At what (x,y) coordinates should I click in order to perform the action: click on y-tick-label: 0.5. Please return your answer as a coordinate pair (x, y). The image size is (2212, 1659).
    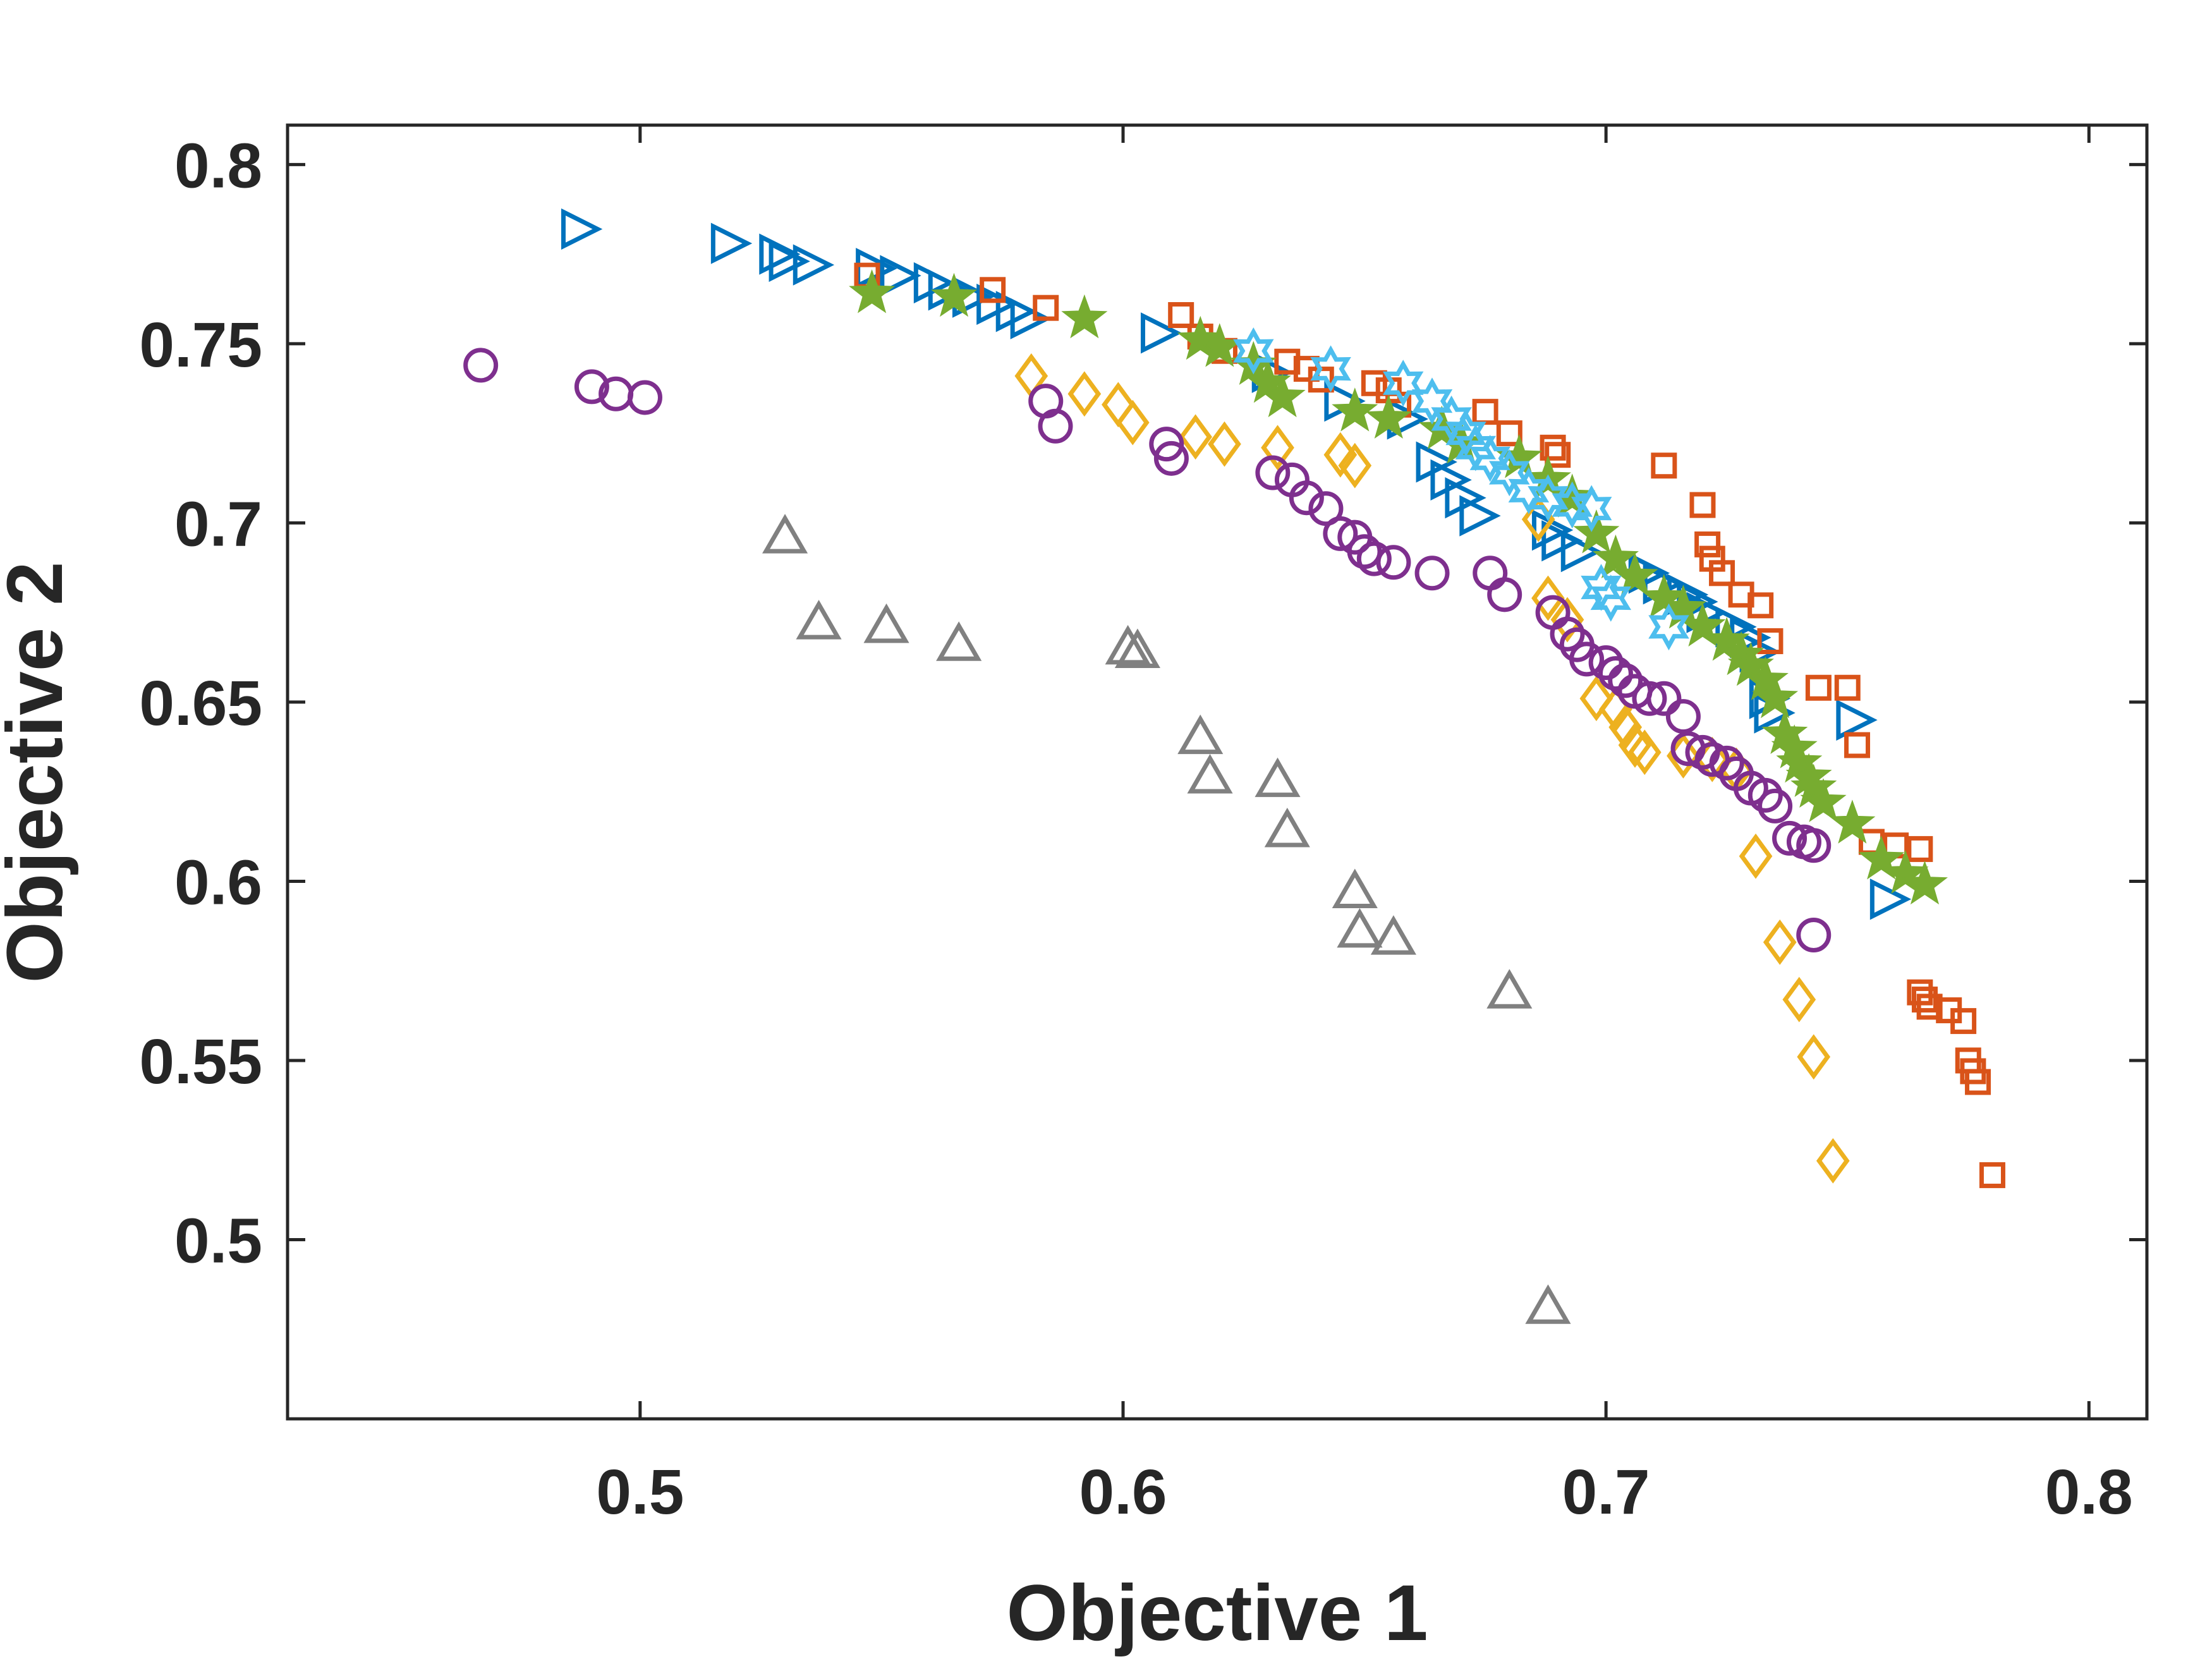
    Looking at the image, I should click on (218, 1240).